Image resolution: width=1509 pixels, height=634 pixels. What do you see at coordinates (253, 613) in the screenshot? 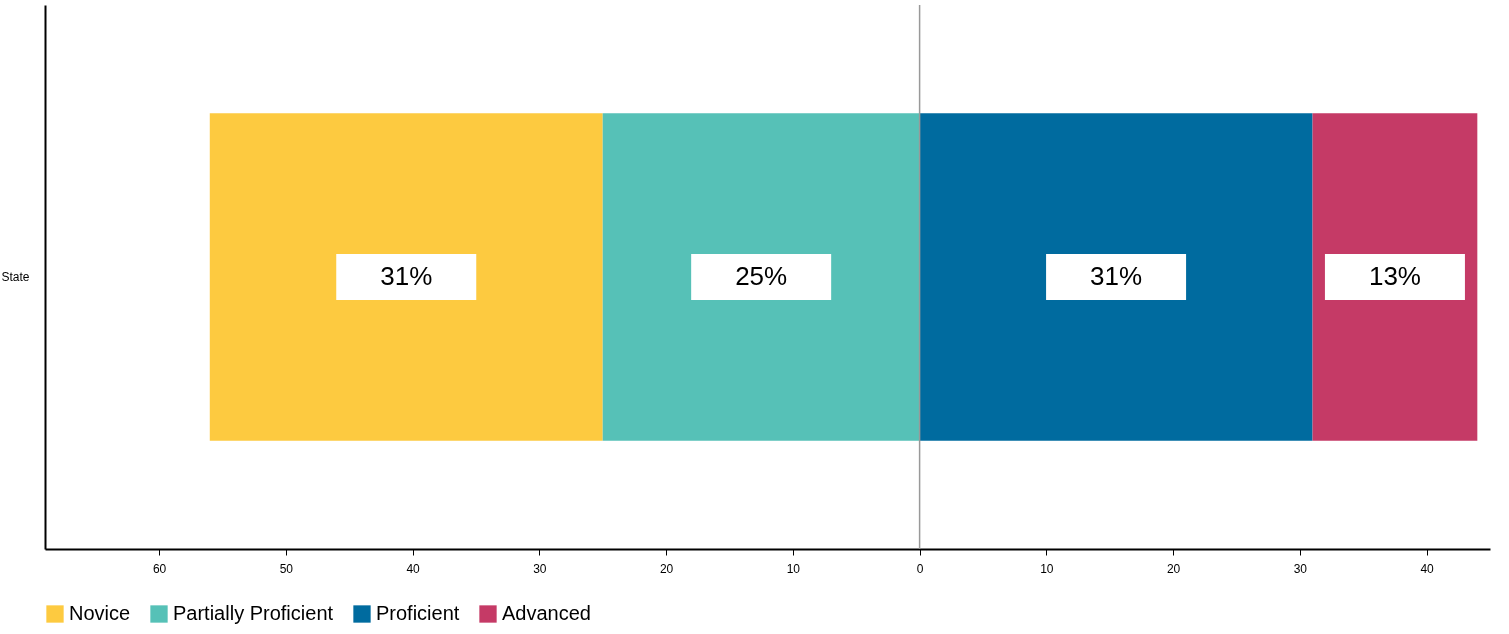
I see `legend-label: Partially Proficient` at bounding box center [253, 613].